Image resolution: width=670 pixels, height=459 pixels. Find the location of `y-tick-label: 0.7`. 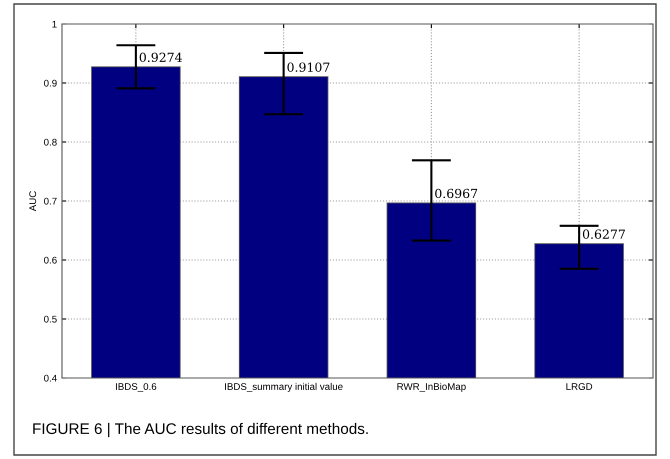

y-tick-label: 0.7 is located at coordinates (50, 201).